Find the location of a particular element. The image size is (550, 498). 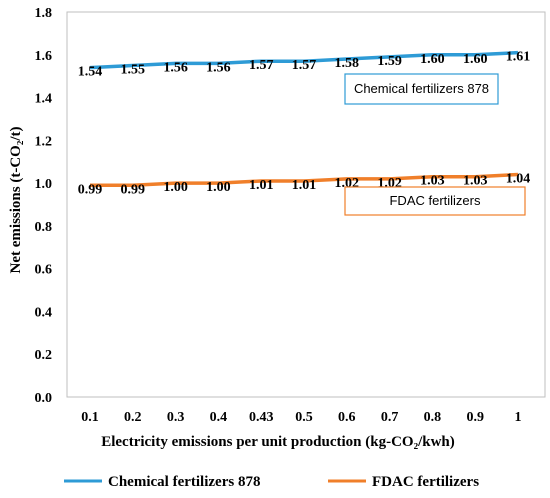

x-tick-label: 0.5 is located at coordinates (304, 417).